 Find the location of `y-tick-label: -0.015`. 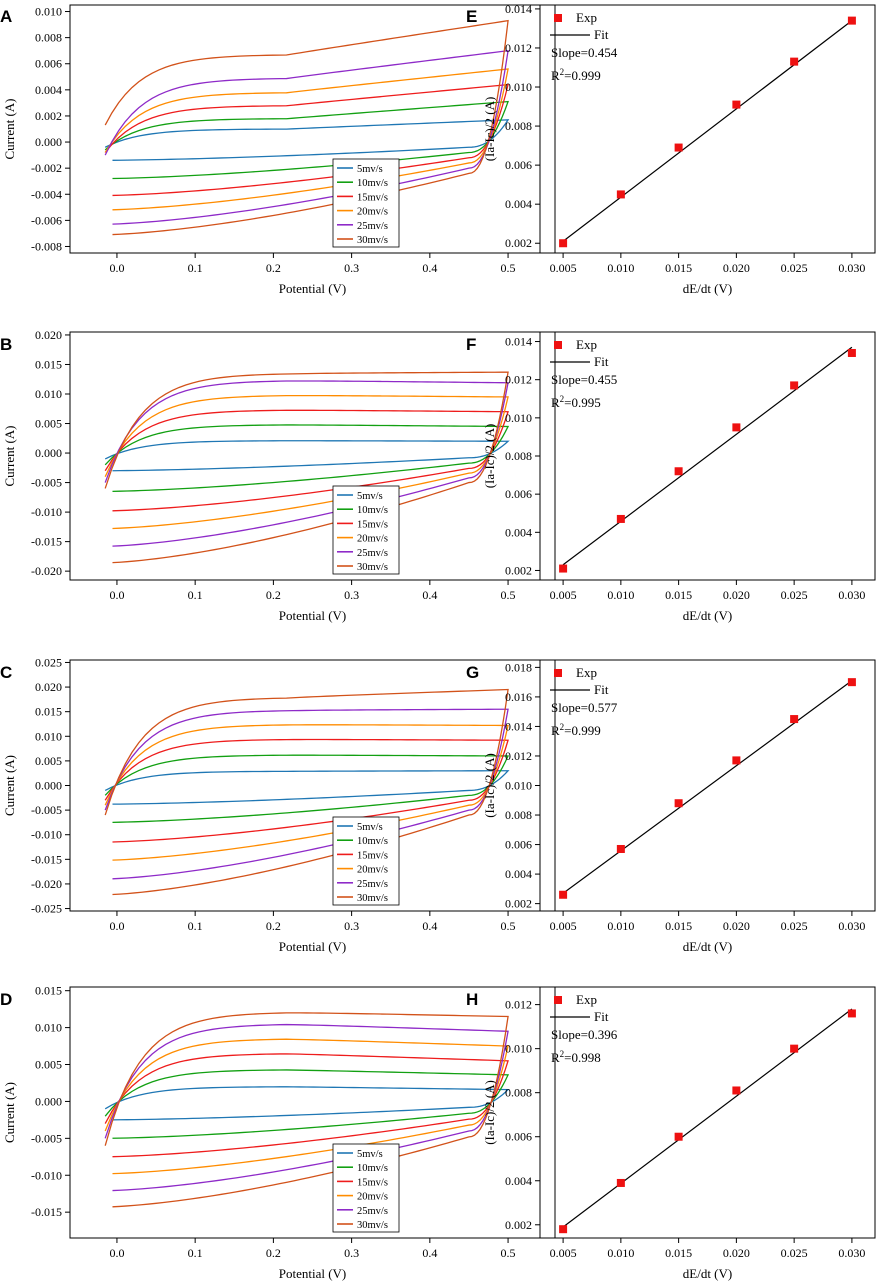

y-tick-label: -0.015 is located at coordinates (46, 1212).